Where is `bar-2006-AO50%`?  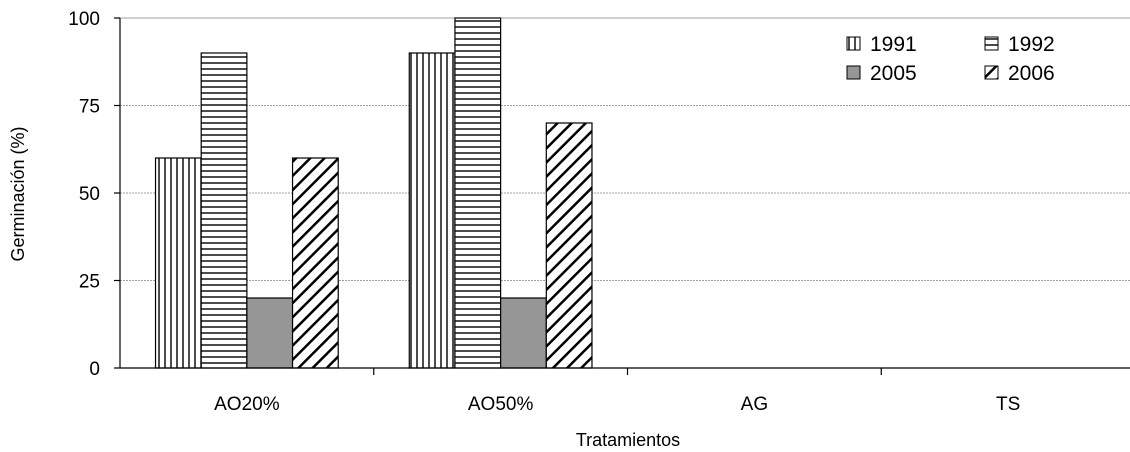
bar-2006-AO50% is located at coordinates (569, 245).